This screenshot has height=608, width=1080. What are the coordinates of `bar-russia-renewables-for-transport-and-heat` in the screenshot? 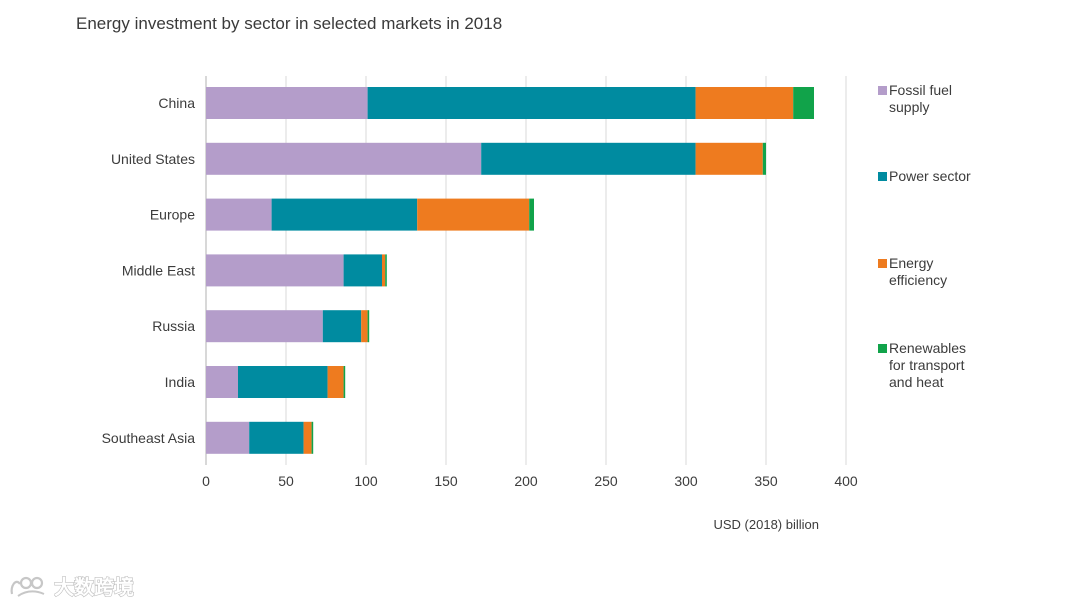 It's located at (368, 326).